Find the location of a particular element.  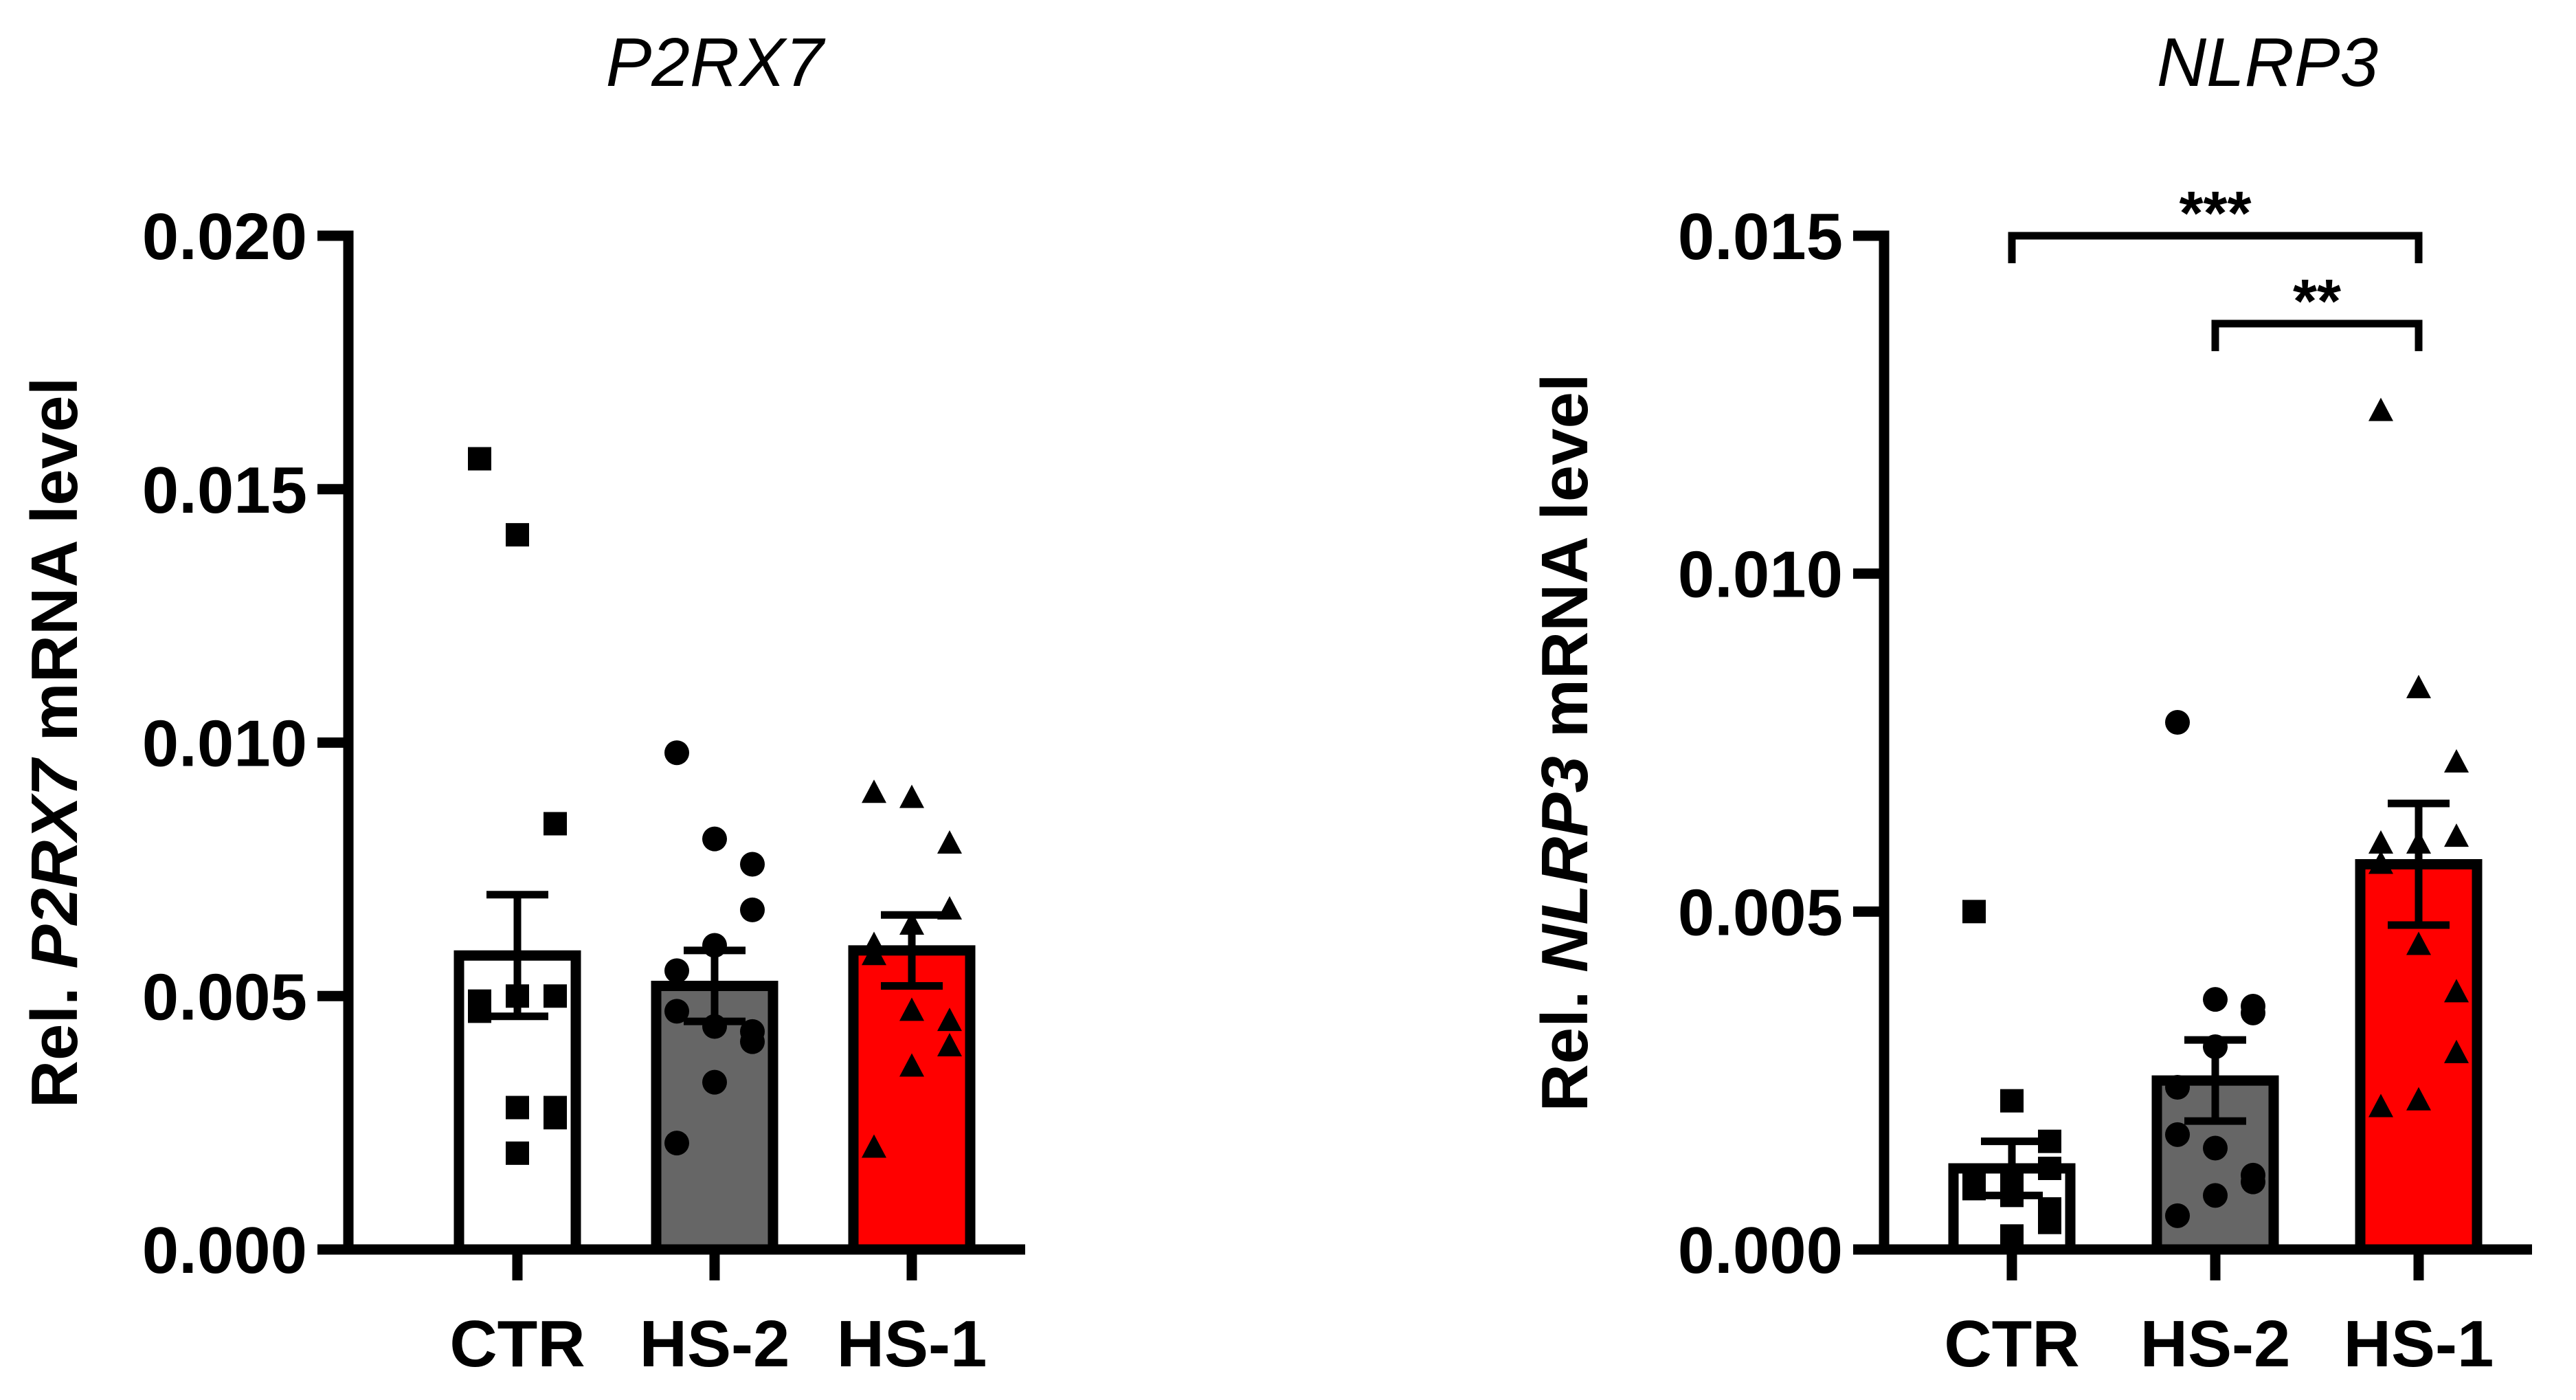

y-axis-label: Rel. NLRP3 mRNA level is located at coordinates (1565, 742).